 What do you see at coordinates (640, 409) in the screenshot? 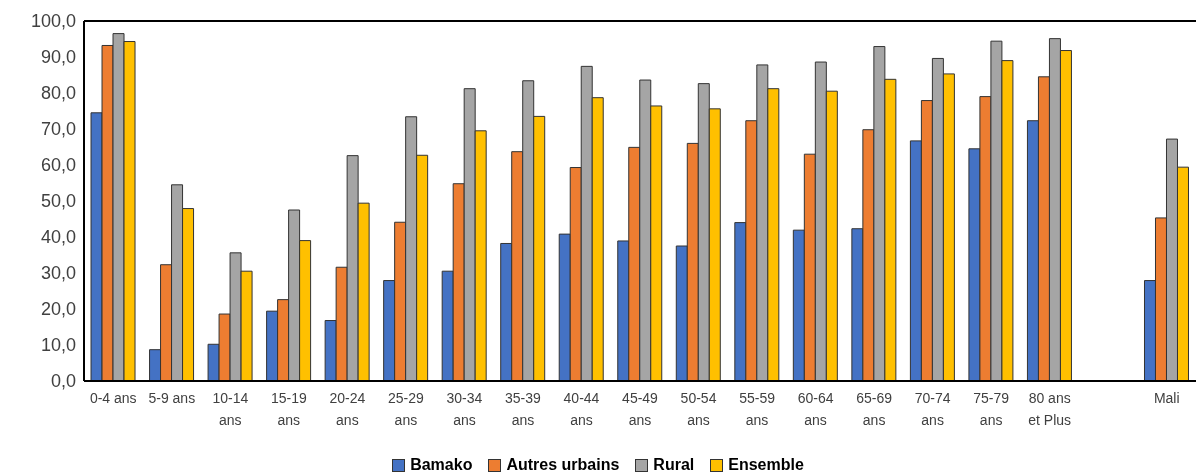
I see `x-tick-label: 45-49 ans` at bounding box center [640, 409].